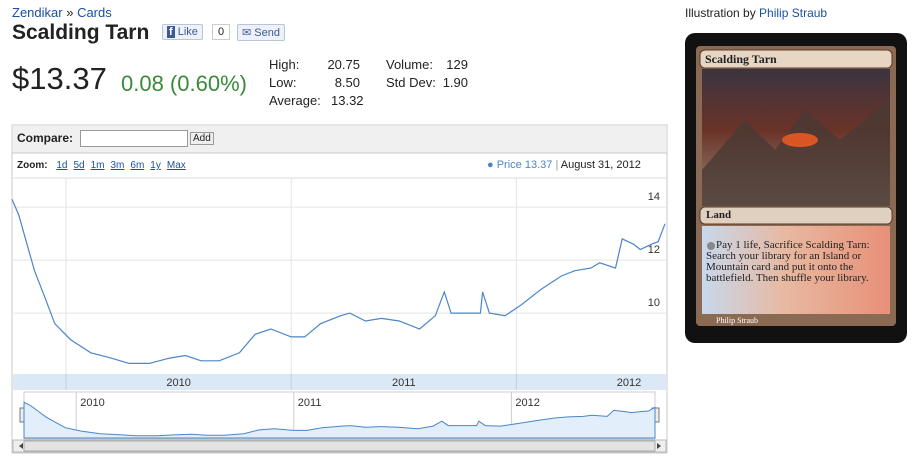  I want to click on like-button: f Like, so click(182, 32).